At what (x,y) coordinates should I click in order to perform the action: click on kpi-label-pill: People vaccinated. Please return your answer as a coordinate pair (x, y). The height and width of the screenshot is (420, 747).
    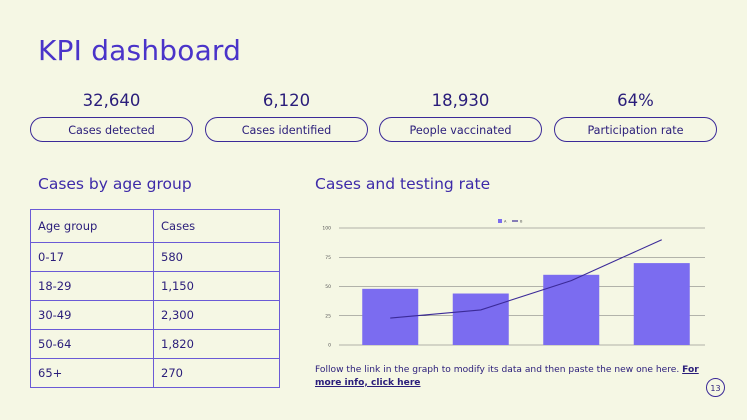
    Looking at the image, I should click on (460, 129).